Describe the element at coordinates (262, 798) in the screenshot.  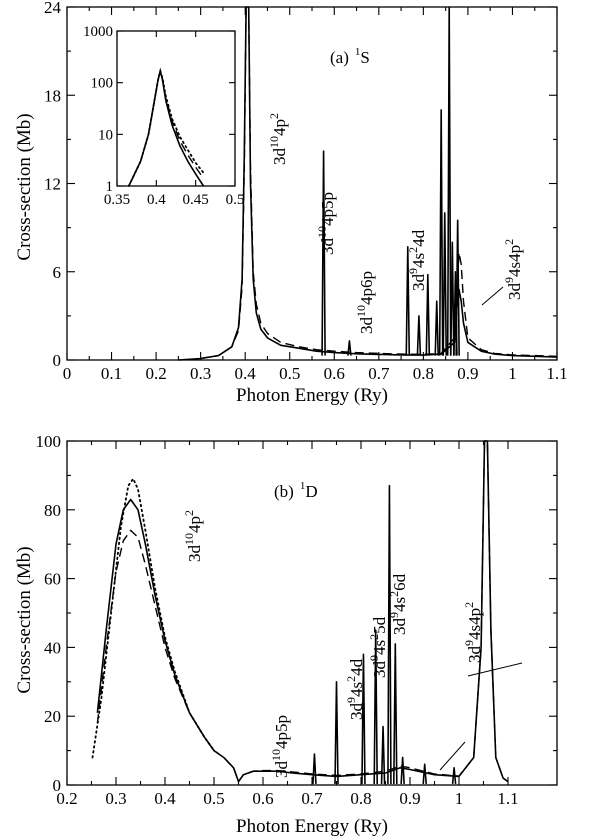
I see `panel-b-xtick-label: 0.6` at that location.